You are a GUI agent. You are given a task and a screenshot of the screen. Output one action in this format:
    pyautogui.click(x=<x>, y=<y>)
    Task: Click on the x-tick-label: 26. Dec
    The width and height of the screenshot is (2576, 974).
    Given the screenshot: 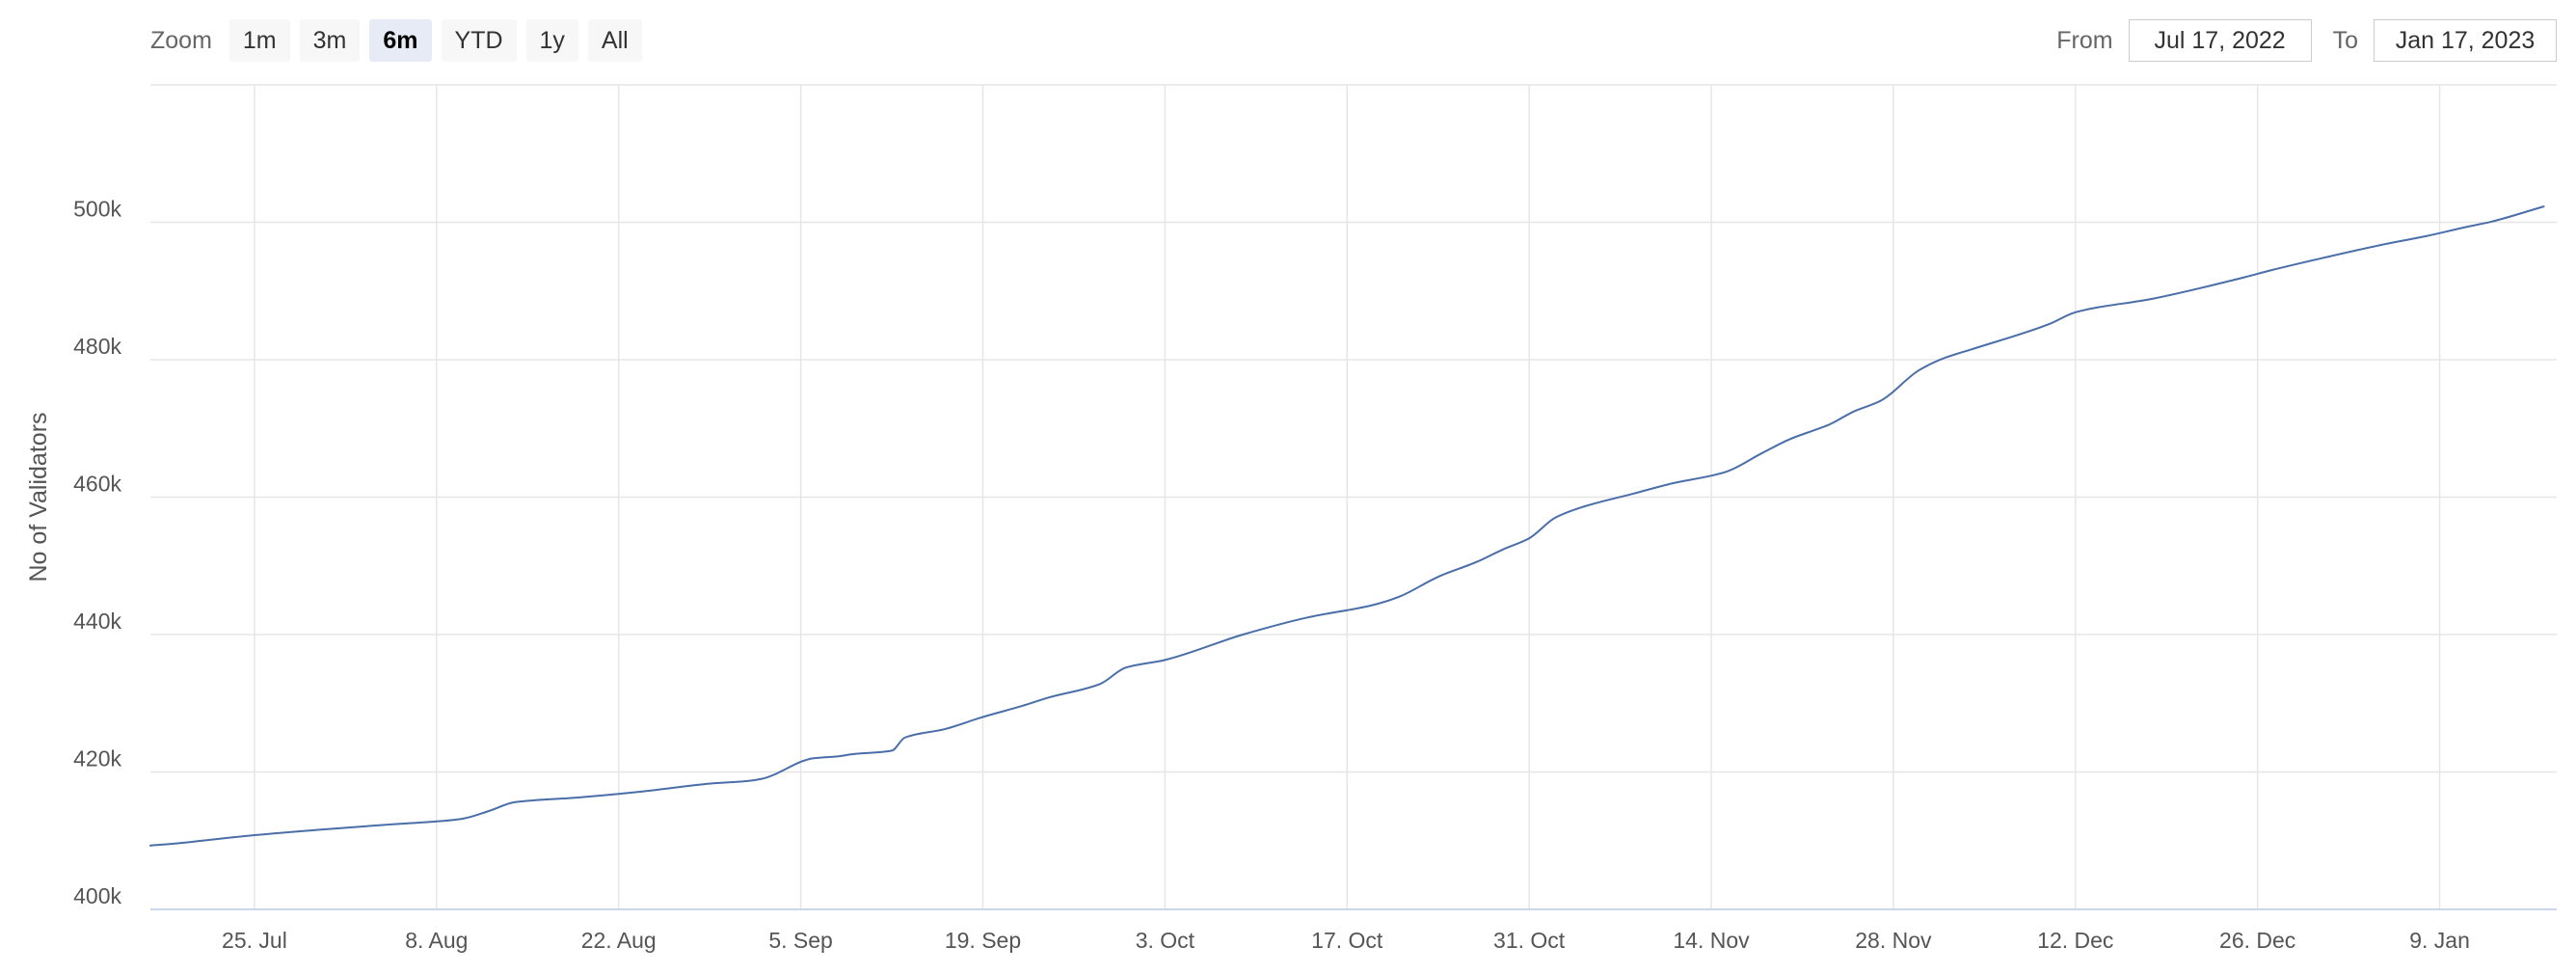 What is the action you would take?
    pyautogui.click(x=2257, y=940)
    